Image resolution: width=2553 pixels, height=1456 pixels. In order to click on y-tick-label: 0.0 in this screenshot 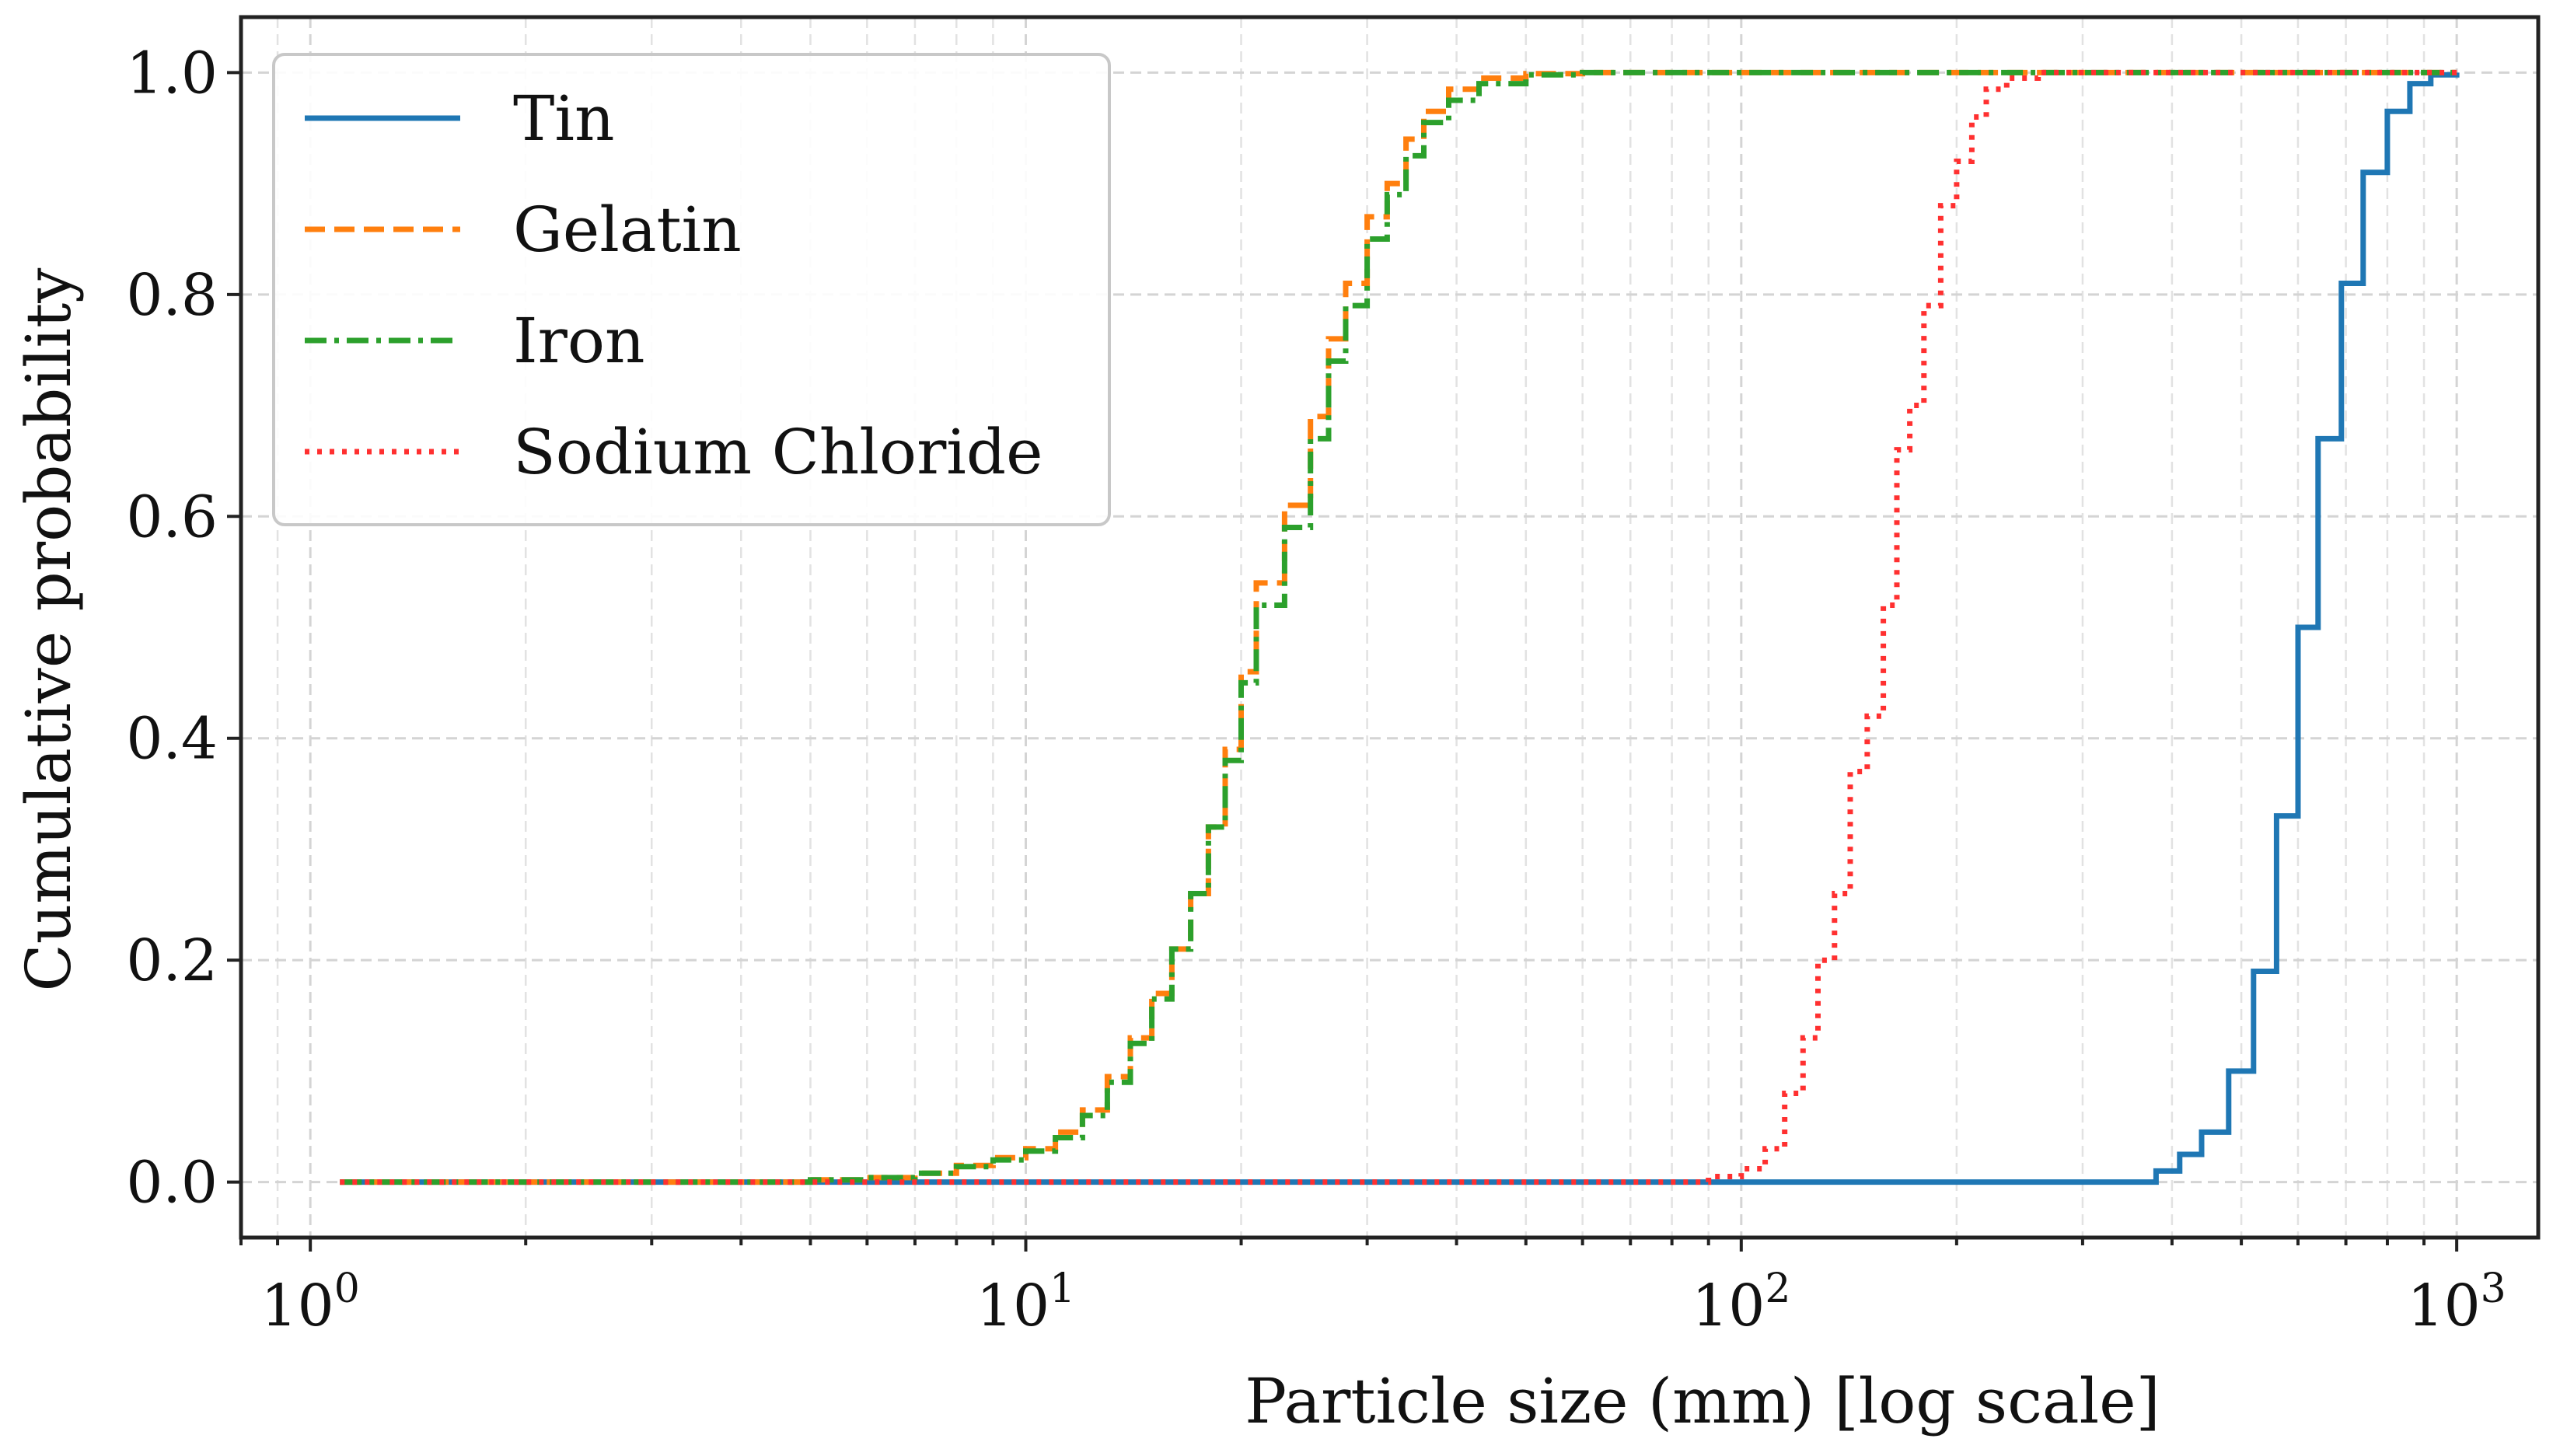, I will do `click(172, 1183)`.